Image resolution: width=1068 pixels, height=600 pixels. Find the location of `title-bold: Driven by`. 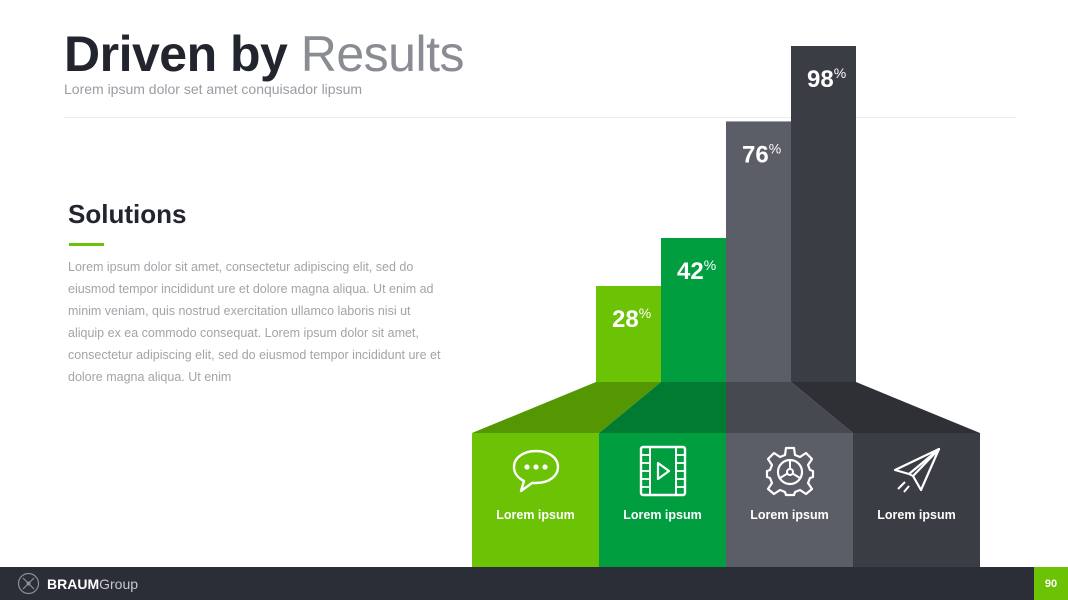

title-bold: Driven by is located at coordinates (176, 54).